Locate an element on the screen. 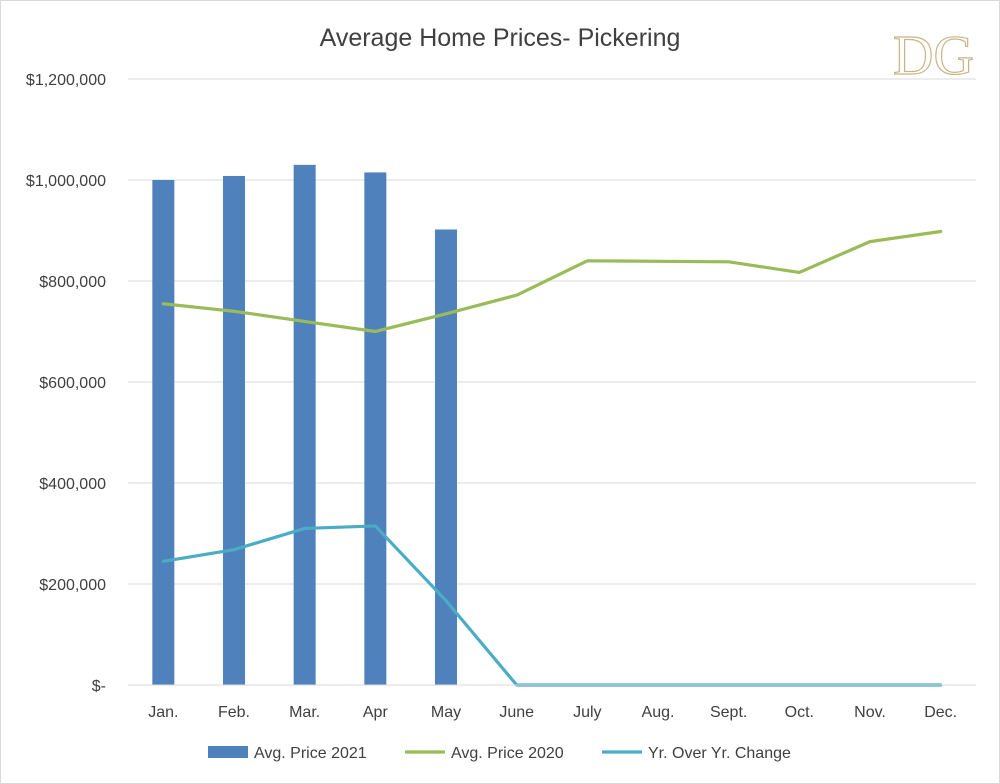 The image size is (1000, 784). legend-label: Yr. Over Yr. Change is located at coordinates (719, 753).